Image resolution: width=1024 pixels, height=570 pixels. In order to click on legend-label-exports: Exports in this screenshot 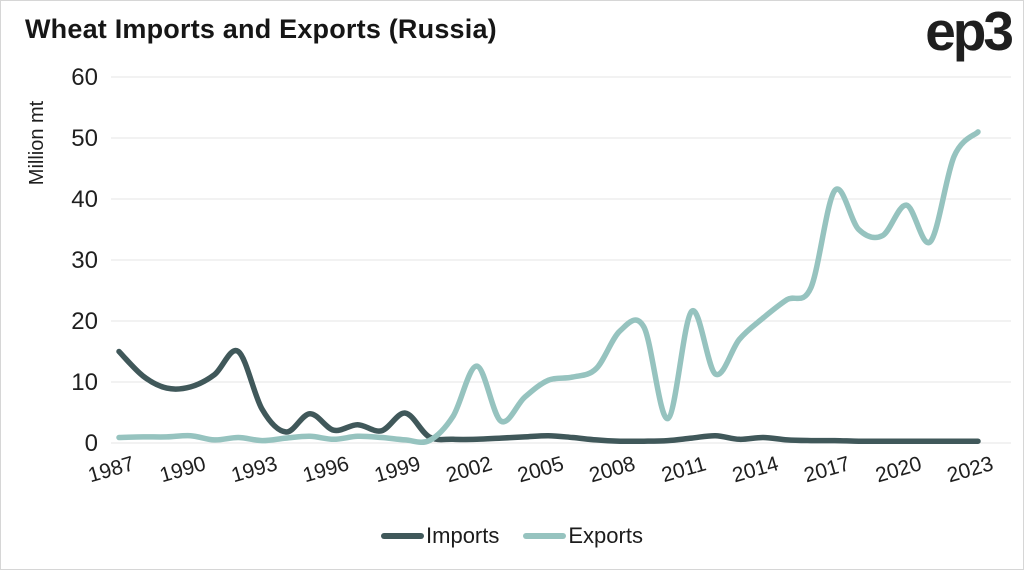, I will do `click(605, 535)`.